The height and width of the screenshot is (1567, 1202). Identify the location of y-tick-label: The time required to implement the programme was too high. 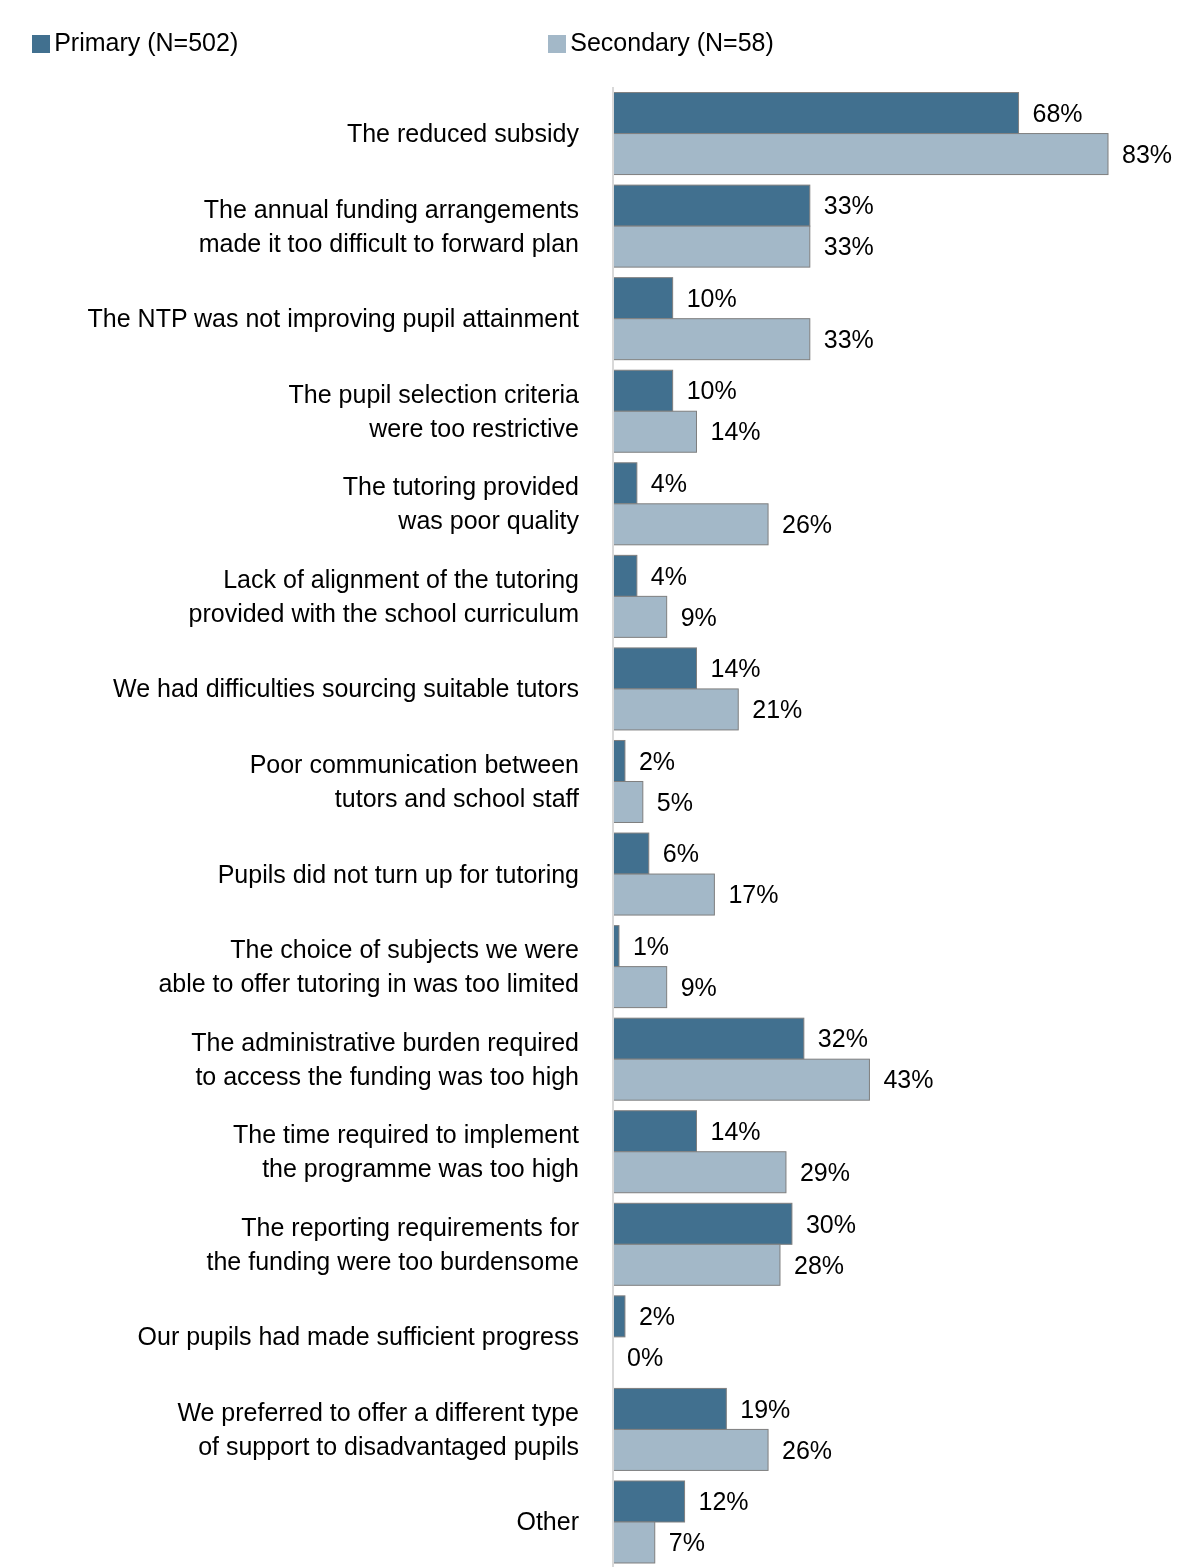
(406, 1151).